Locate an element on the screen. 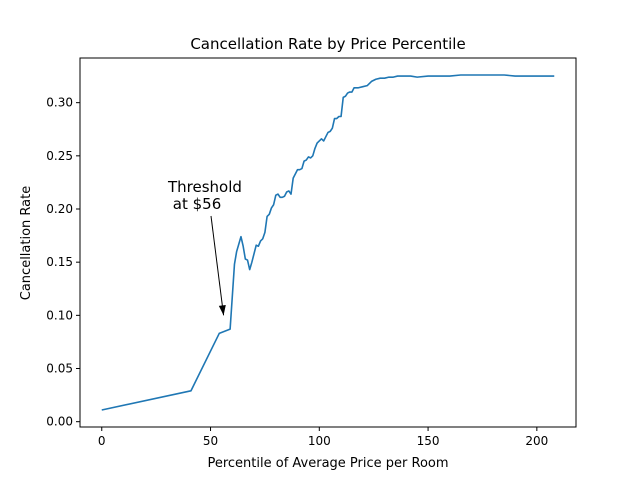 The image size is (640, 480). x-tick-label: 0 is located at coordinates (102, 441).